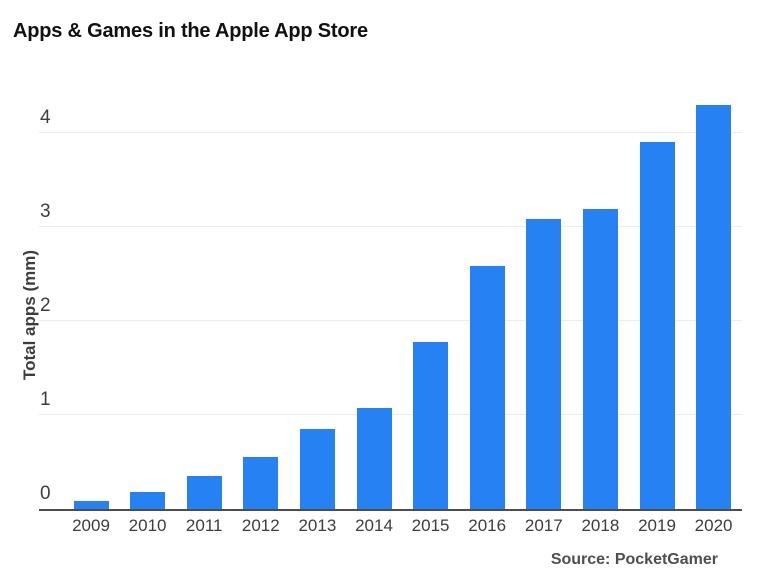 This screenshot has width=772, height=581. What do you see at coordinates (544, 363) in the screenshot?
I see `bar-2017` at bounding box center [544, 363].